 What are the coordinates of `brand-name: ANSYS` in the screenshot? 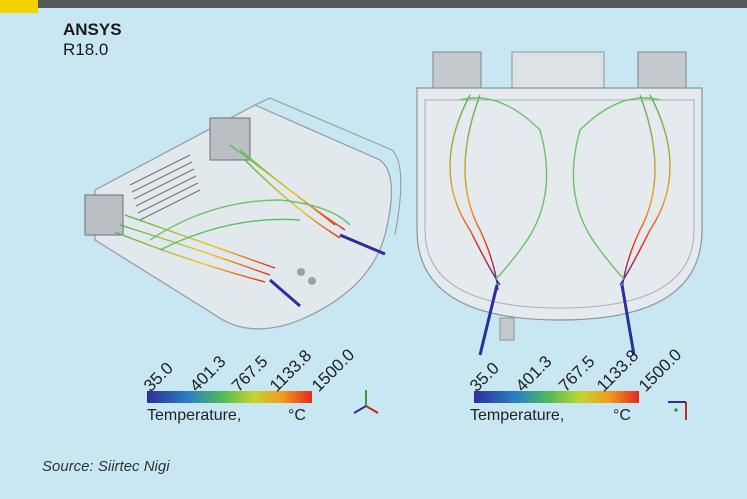 It's located at (92, 29).